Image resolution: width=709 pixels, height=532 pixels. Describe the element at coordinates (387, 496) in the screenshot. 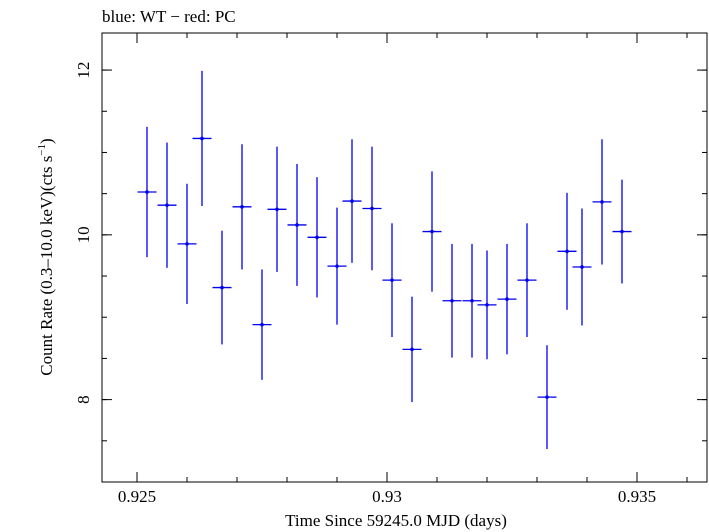

I see `x-tick-label: 0.93` at that location.